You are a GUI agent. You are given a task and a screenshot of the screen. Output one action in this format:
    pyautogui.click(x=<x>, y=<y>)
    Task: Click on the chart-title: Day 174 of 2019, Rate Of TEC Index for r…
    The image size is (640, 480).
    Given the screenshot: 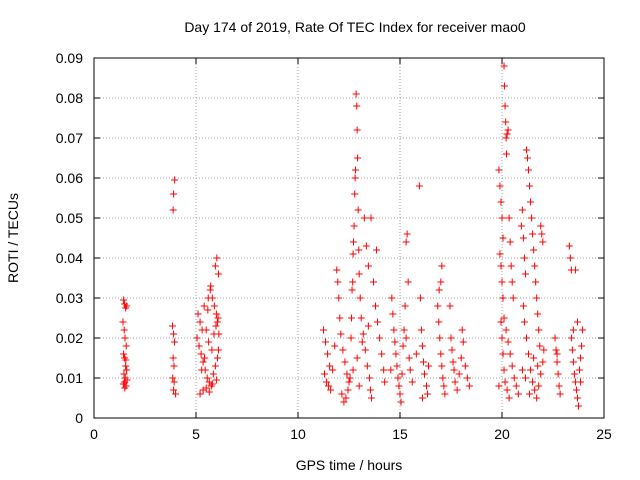 What is the action you would take?
    pyautogui.click(x=355, y=27)
    